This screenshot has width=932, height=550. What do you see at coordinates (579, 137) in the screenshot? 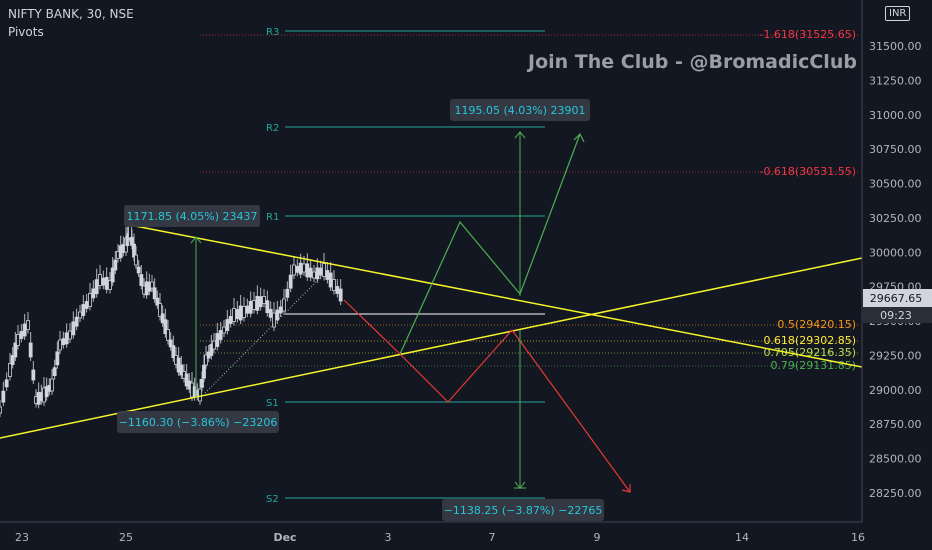
I see `bullish-arrow-head` at bounding box center [579, 137].